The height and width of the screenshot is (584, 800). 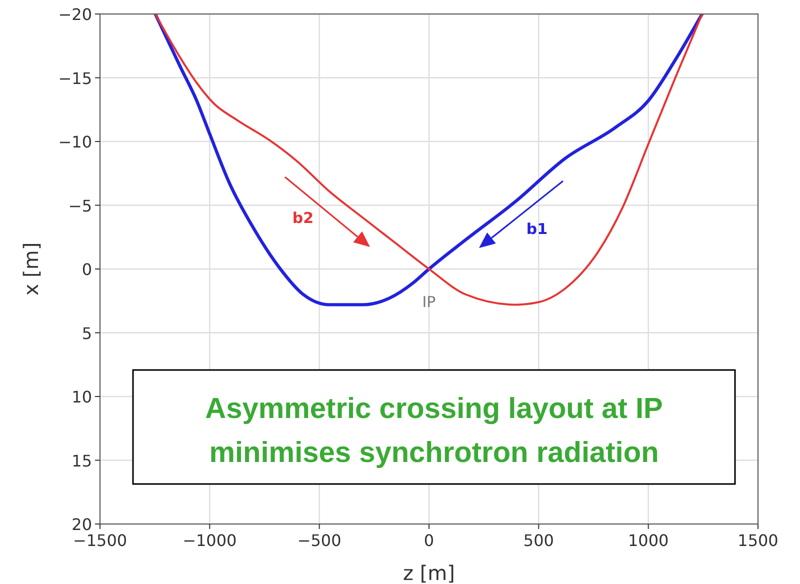 I want to click on x-tick-label: −1000, so click(x=209, y=540).